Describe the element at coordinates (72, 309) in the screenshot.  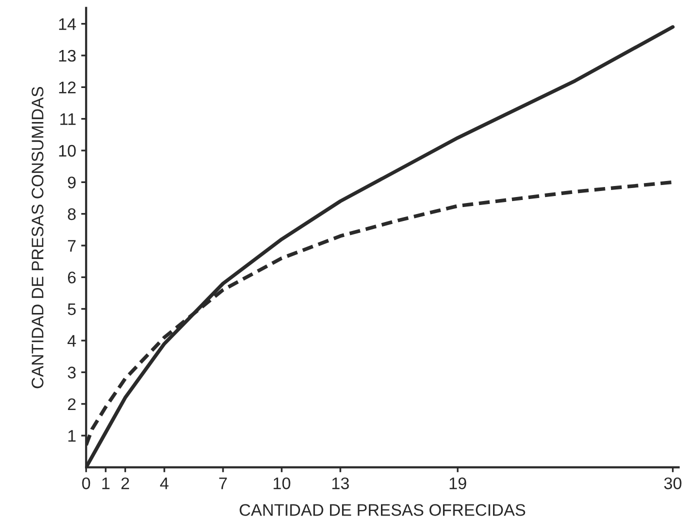
I see `y-tick-label: 5` at that location.